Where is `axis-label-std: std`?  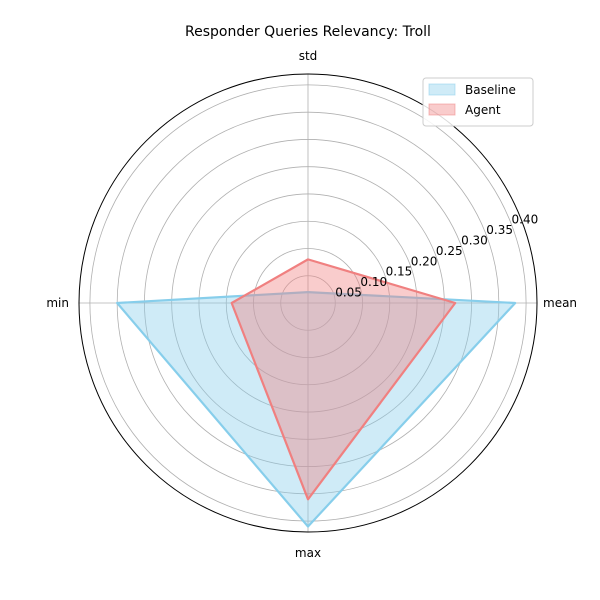
axis-label-std: std is located at coordinates (308, 56).